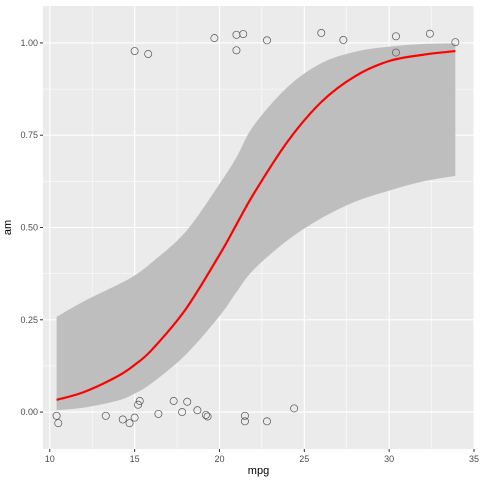  I want to click on y-tick-label: 0.25, so click(29, 320).